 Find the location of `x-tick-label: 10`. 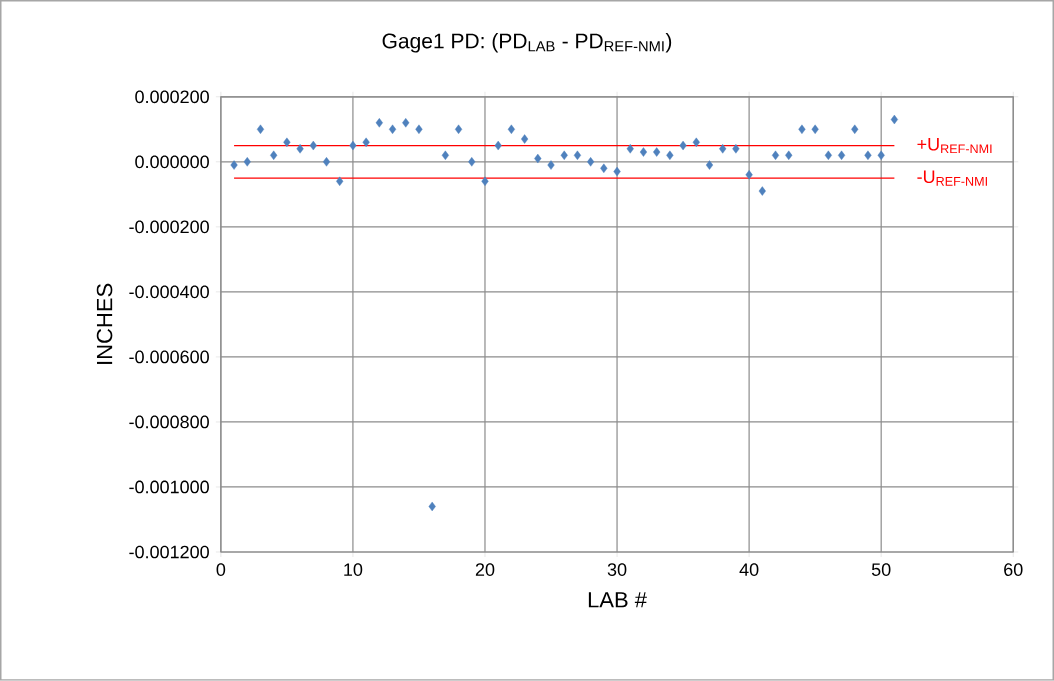

x-tick-label: 10 is located at coordinates (353, 570).